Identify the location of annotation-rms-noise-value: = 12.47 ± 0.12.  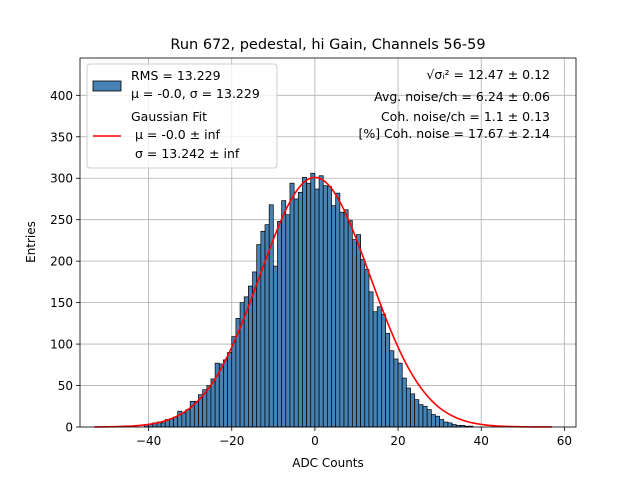
(500, 74).